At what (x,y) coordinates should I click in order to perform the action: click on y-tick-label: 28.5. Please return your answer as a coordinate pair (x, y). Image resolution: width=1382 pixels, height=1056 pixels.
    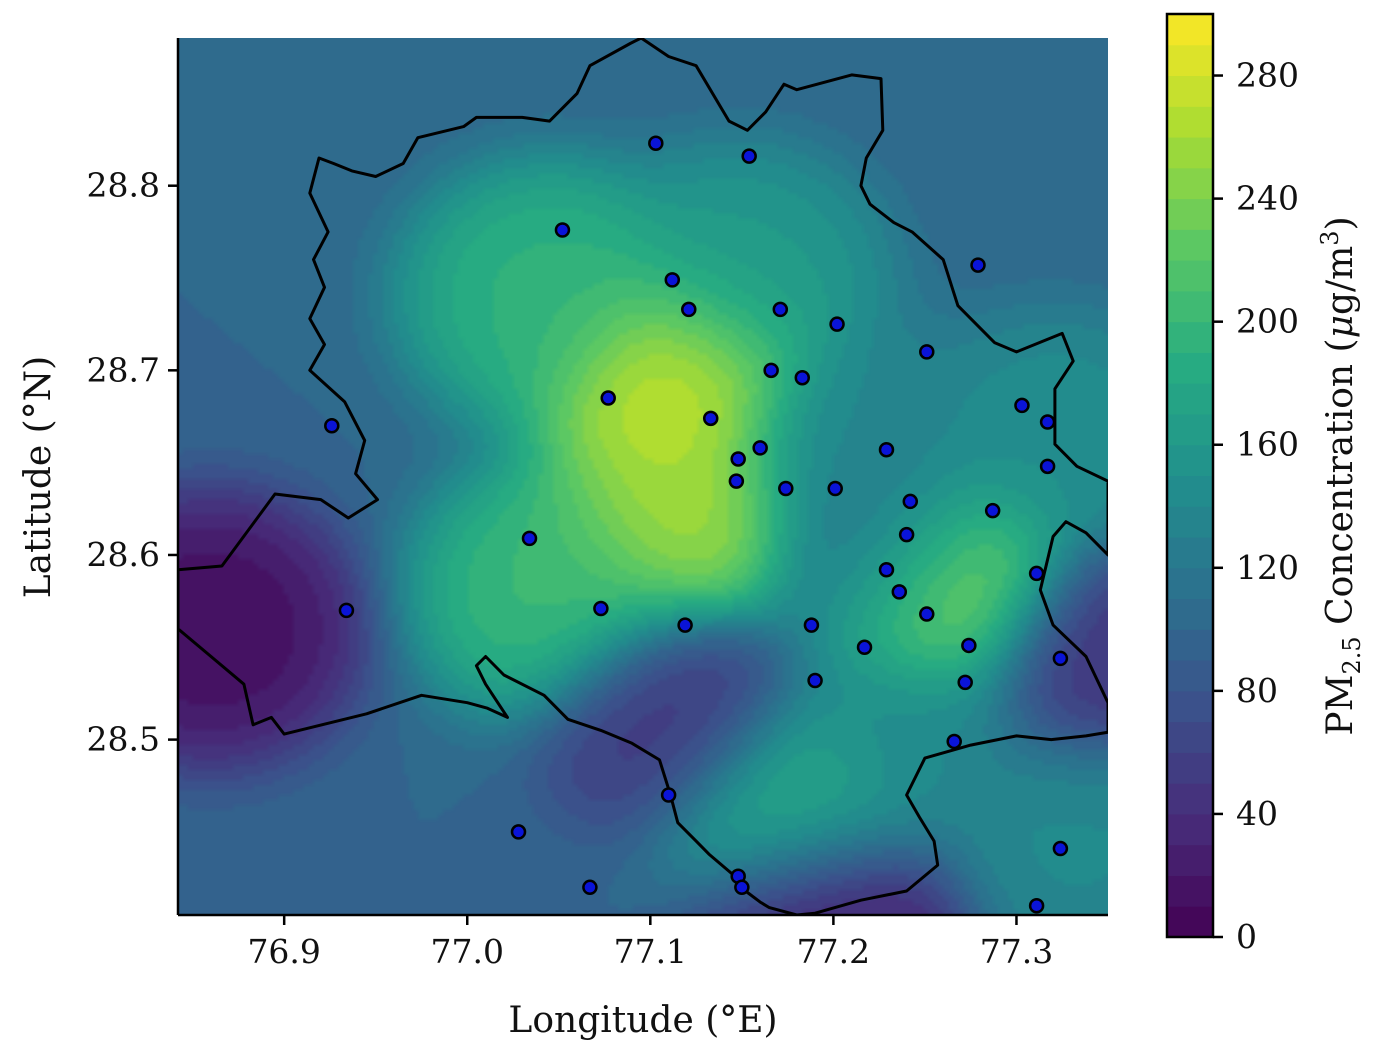
    Looking at the image, I should click on (123, 739).